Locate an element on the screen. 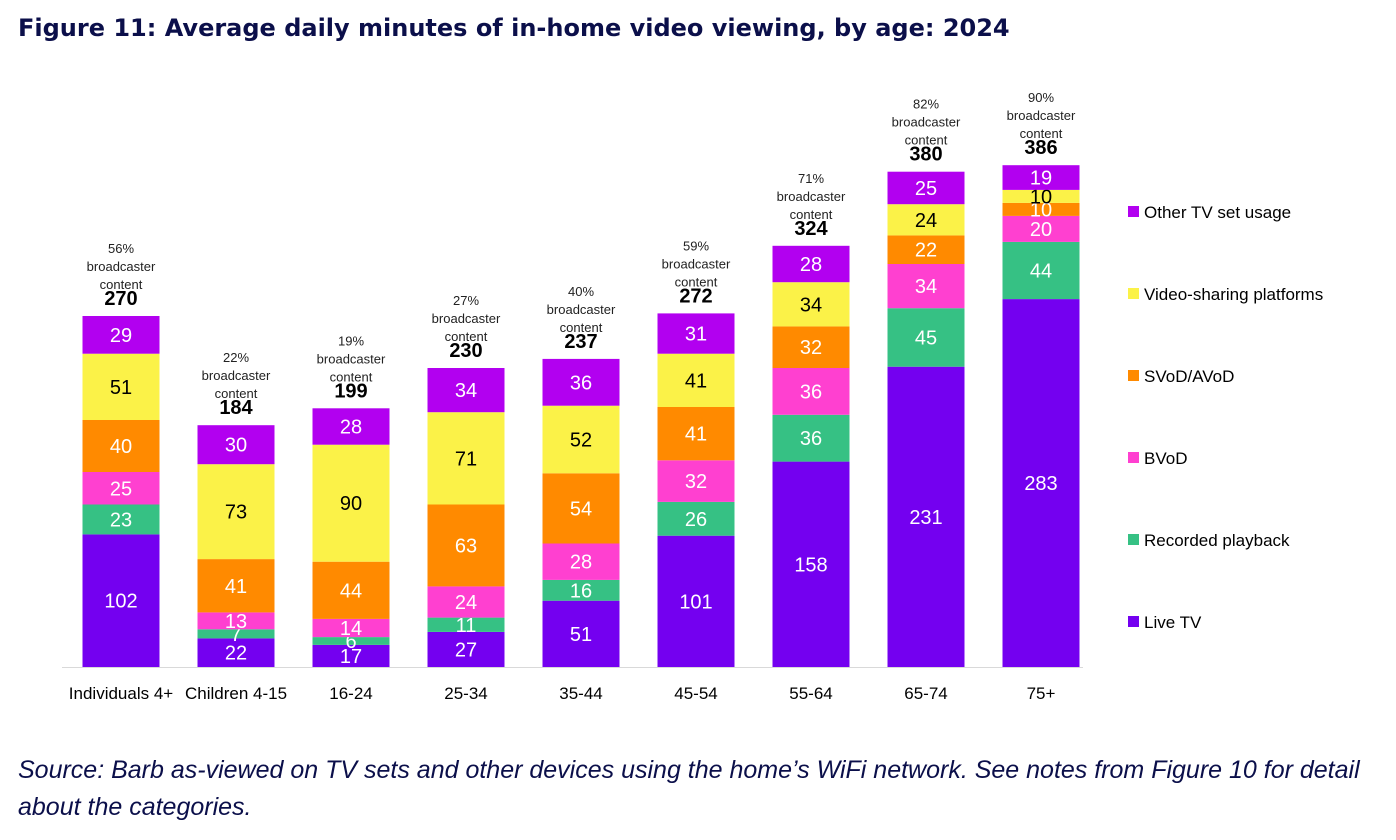  data-label-4-5: 54 is located at coordinates (581, 509).